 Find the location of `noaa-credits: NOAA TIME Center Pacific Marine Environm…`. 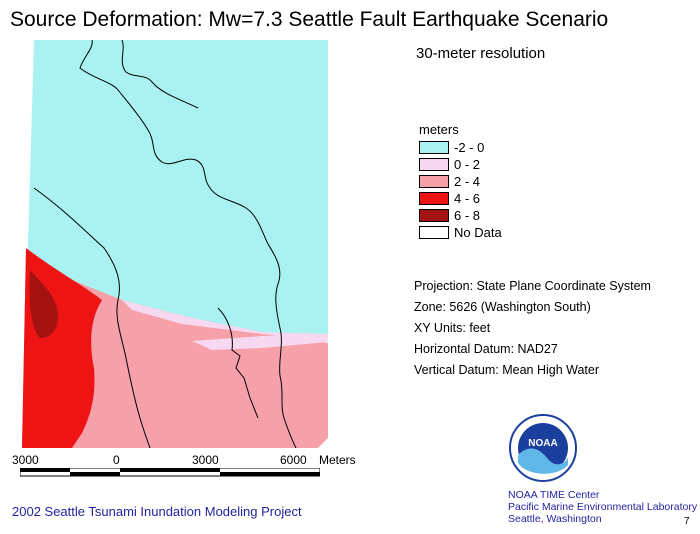

noaa-credits: NOAA TIME Center Pacific Marine Environm… is located at coordinates (602, 507).